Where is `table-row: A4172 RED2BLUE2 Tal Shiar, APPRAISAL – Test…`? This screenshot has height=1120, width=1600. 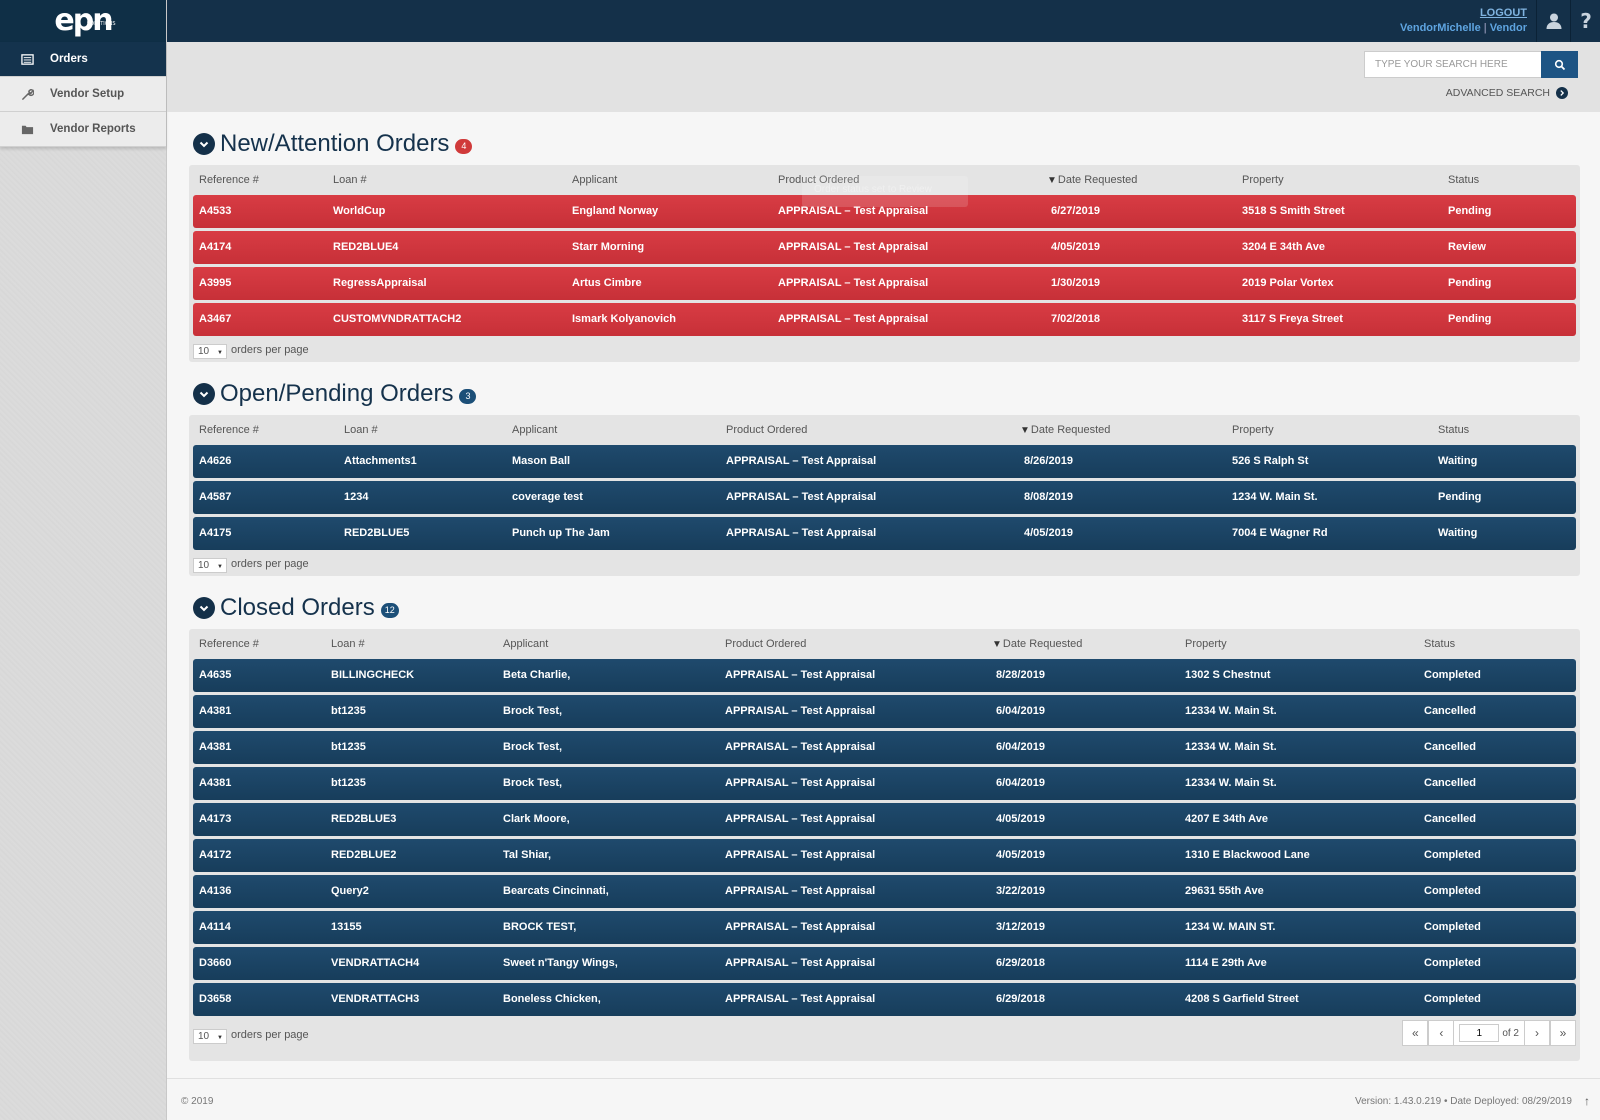
table-row: A4172 RED2BLUE2 Tal Shiar, APPRAISAL – Test… is located at coordinates (884, 855).